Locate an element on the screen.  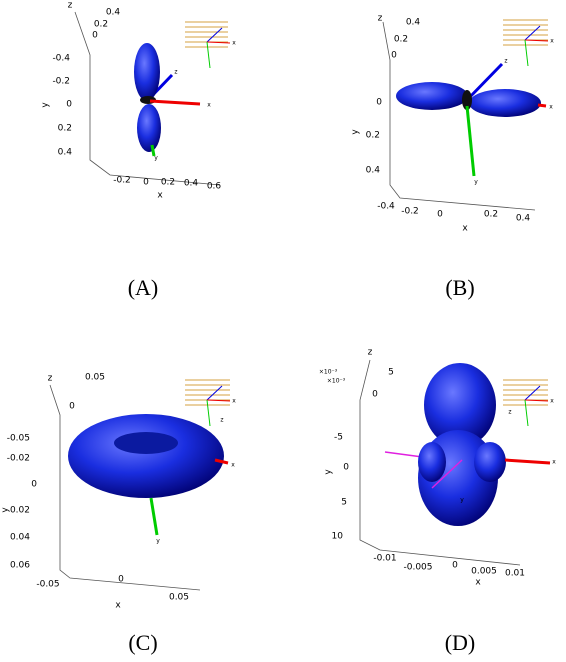
caption: (D) is located at coordinates (460, 642).